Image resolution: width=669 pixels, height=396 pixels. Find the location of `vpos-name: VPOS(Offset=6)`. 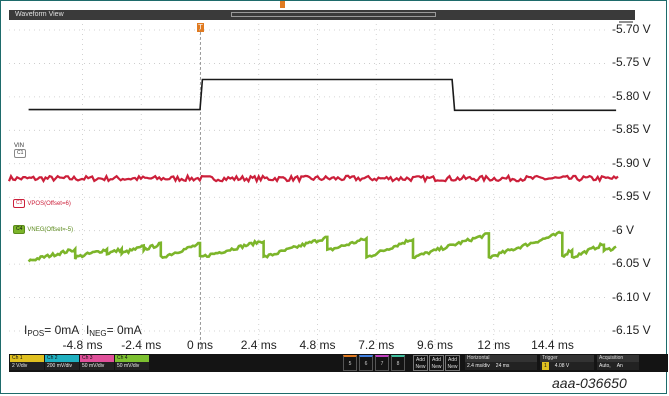

vpos-name: VPOS(Offset=6) is located at coordinates (48, 204).